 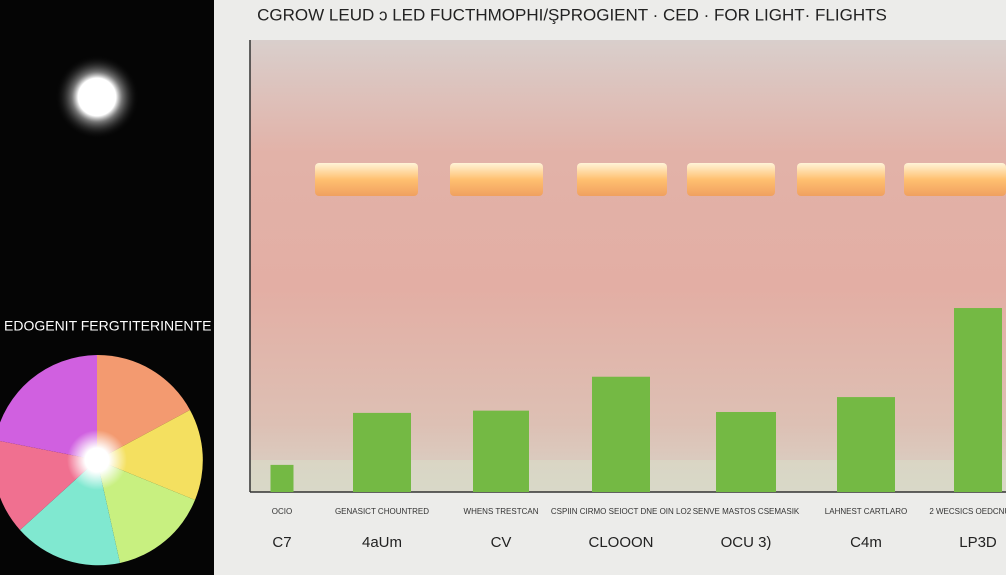 I want to click on x-tick-label: OCU 3), so click(x=746, y=542).